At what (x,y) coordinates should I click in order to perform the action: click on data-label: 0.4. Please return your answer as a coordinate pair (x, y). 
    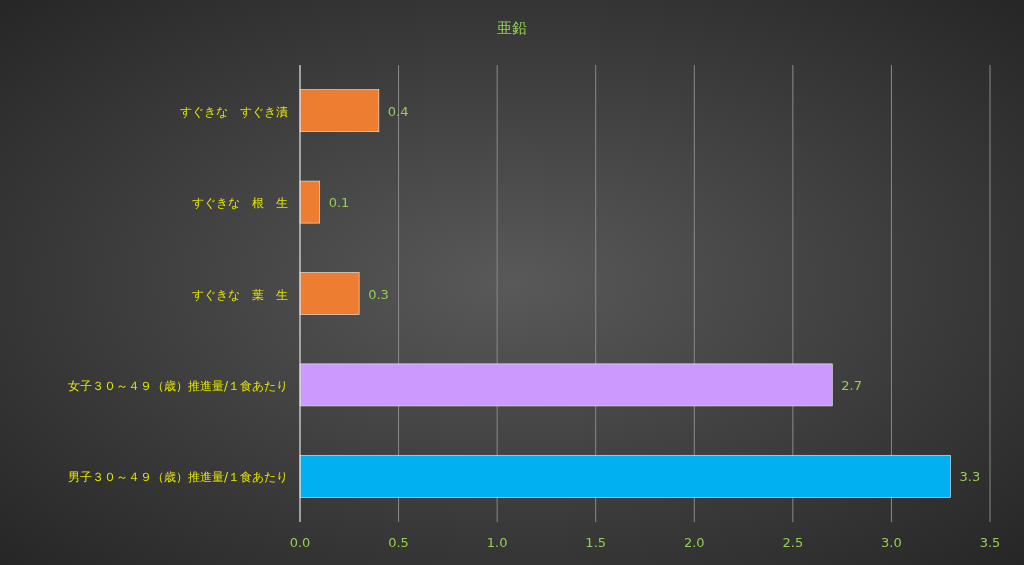
    Looking at the image, I should click on (398, 111).